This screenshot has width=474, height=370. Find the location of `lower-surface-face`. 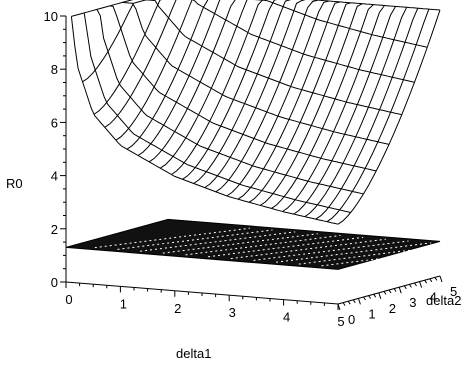

lower-surface-face is located at coordinates (253, 244).